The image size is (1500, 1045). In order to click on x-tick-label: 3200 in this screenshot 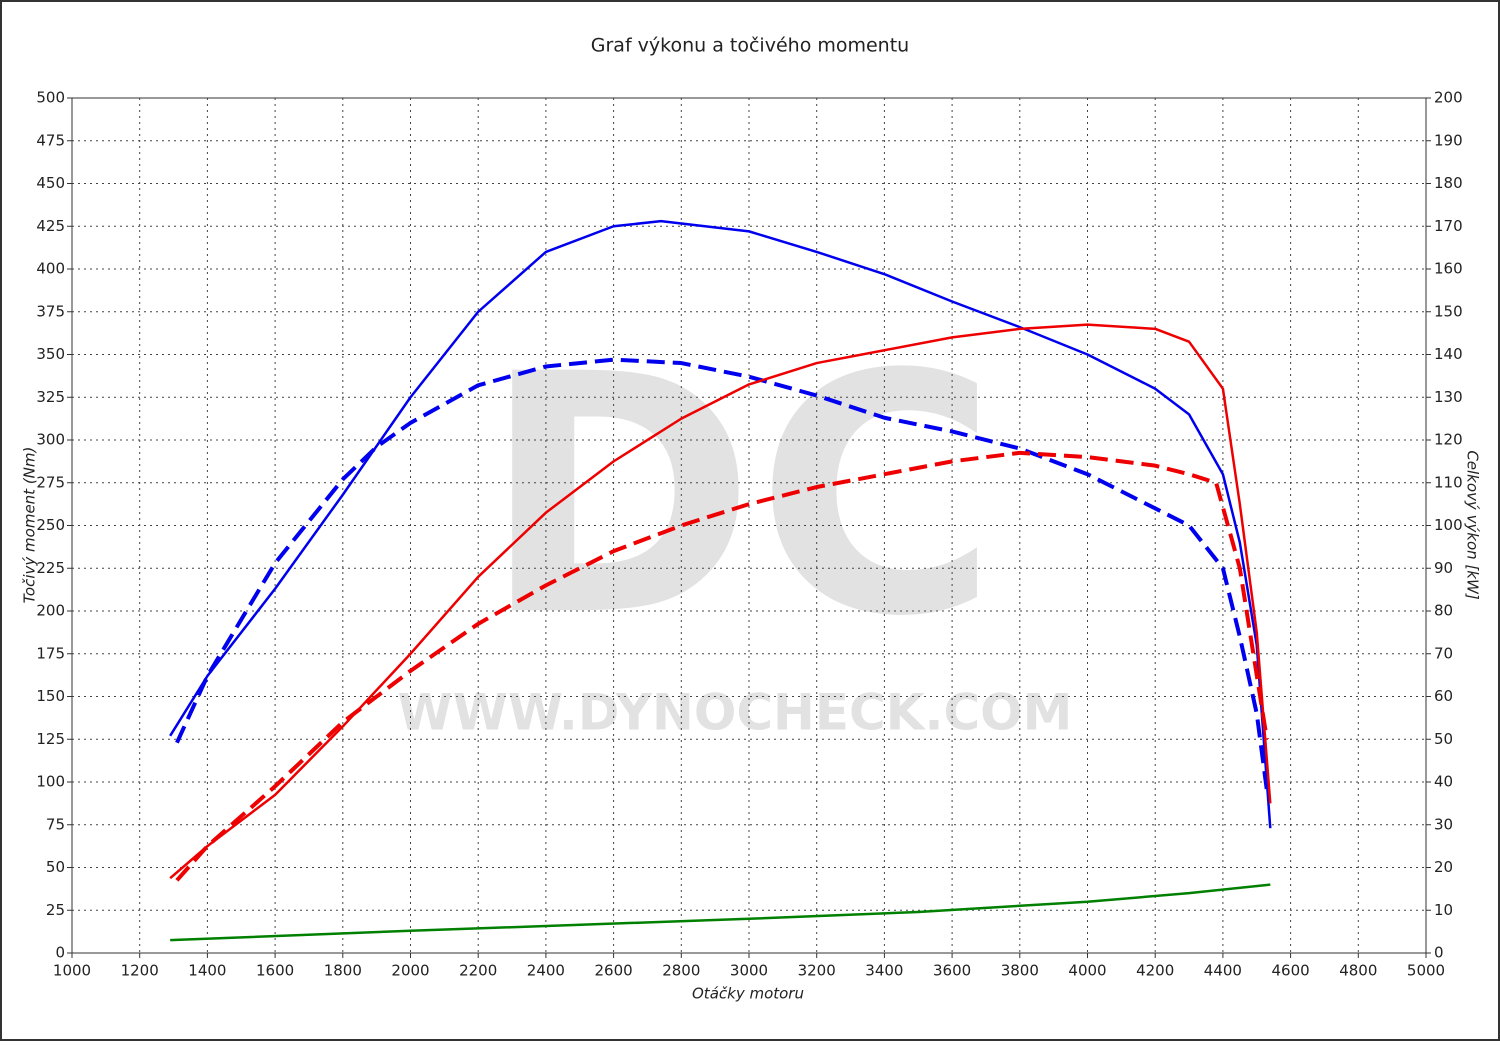, I will do `click(817, 971)`.